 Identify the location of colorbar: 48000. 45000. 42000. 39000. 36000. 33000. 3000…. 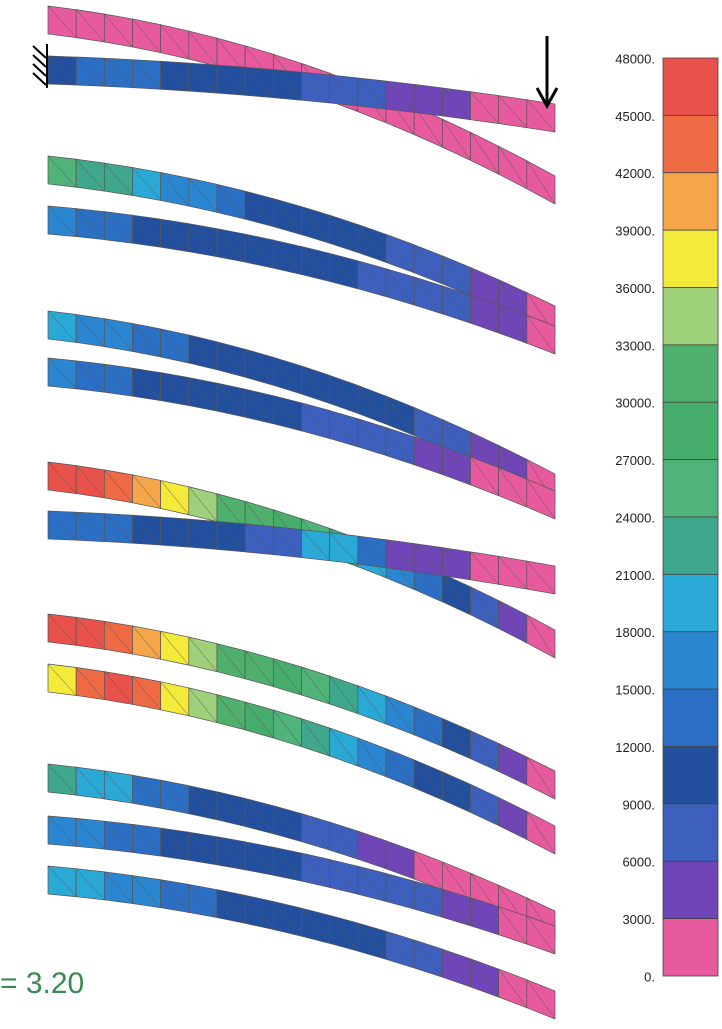
(667, 517).